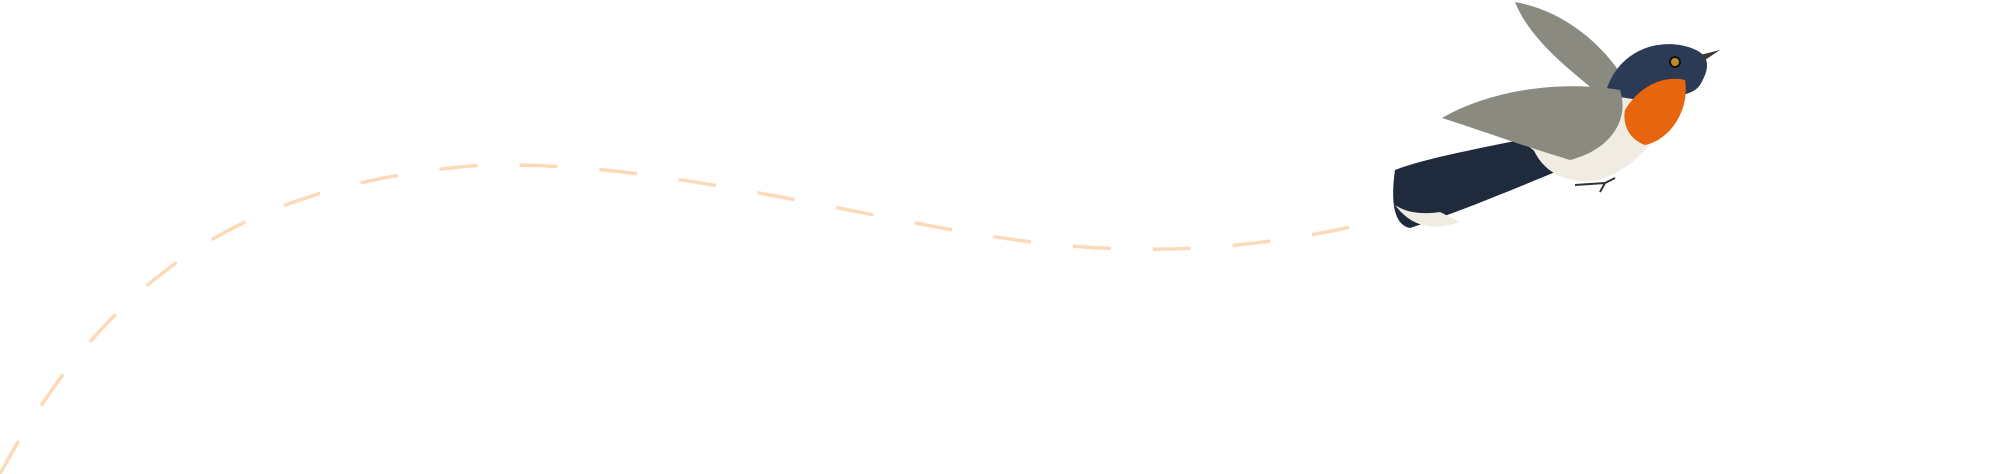 This screenshot has width=2000, height=474. Describe the element at coordinates (1595, 185) in the screenshot. I see `bird-foot` at that location.